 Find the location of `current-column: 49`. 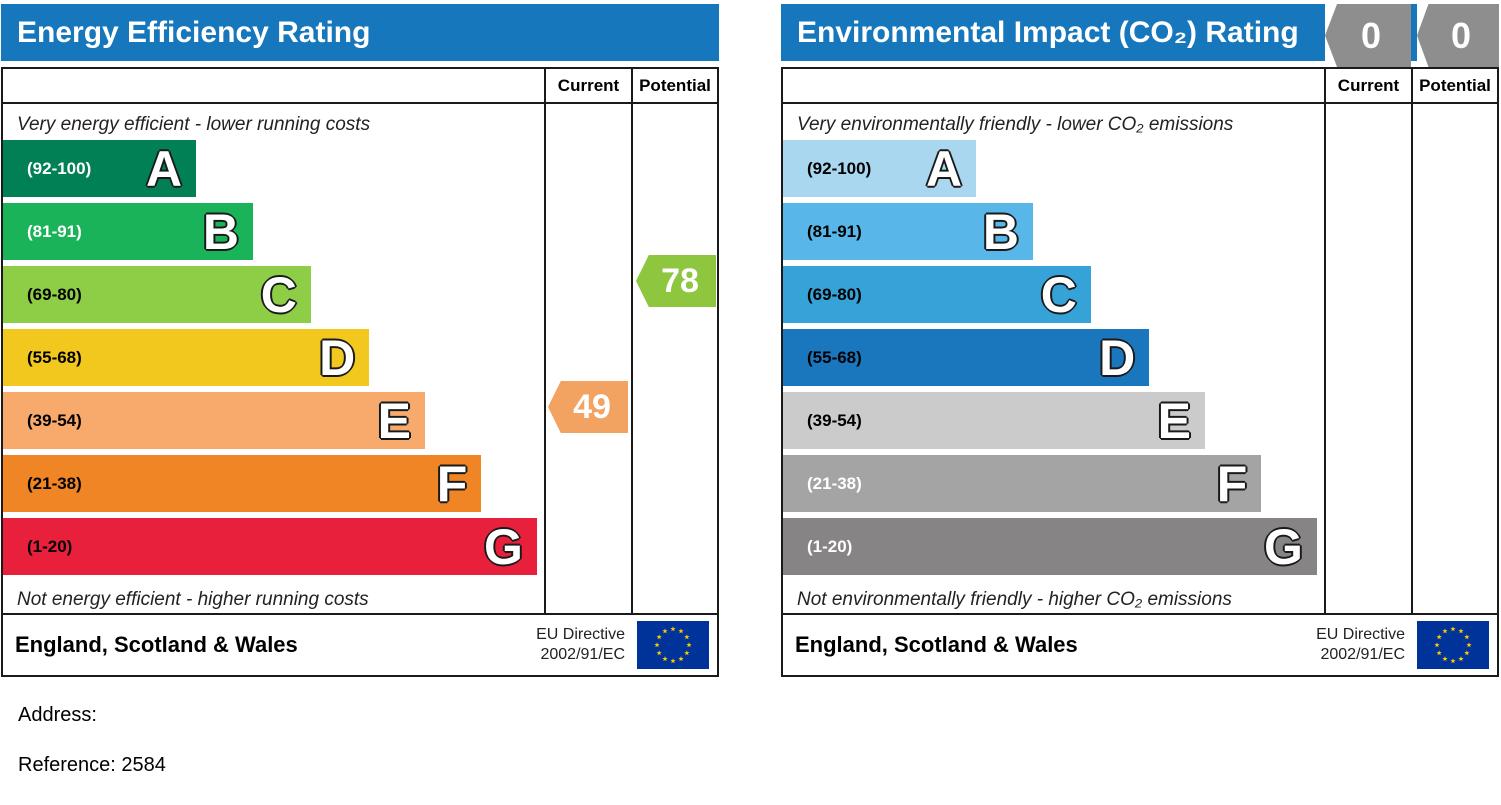

current-column: 49 is located at coordinates (587, 358).